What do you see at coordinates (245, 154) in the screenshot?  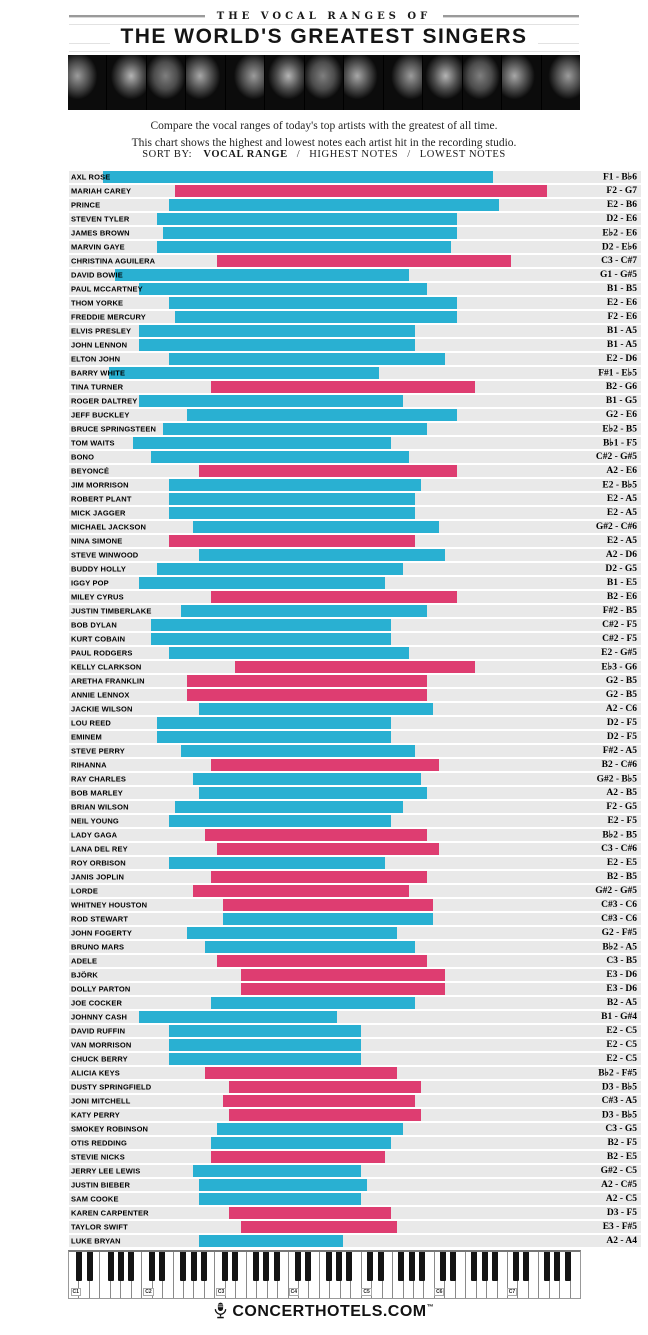 I see `sort-option-vocal-range: VOCAL RANGE` at bounding box center [245, 154].